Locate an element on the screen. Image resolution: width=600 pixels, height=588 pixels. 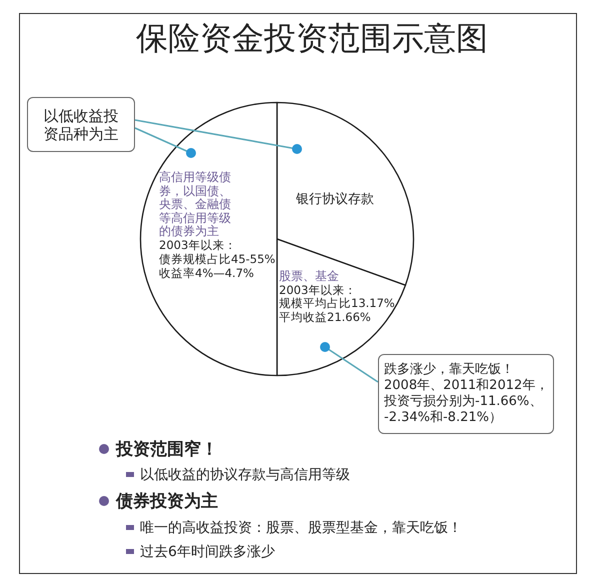
text: 债券投资为主 is located at coordinates (167, 501).